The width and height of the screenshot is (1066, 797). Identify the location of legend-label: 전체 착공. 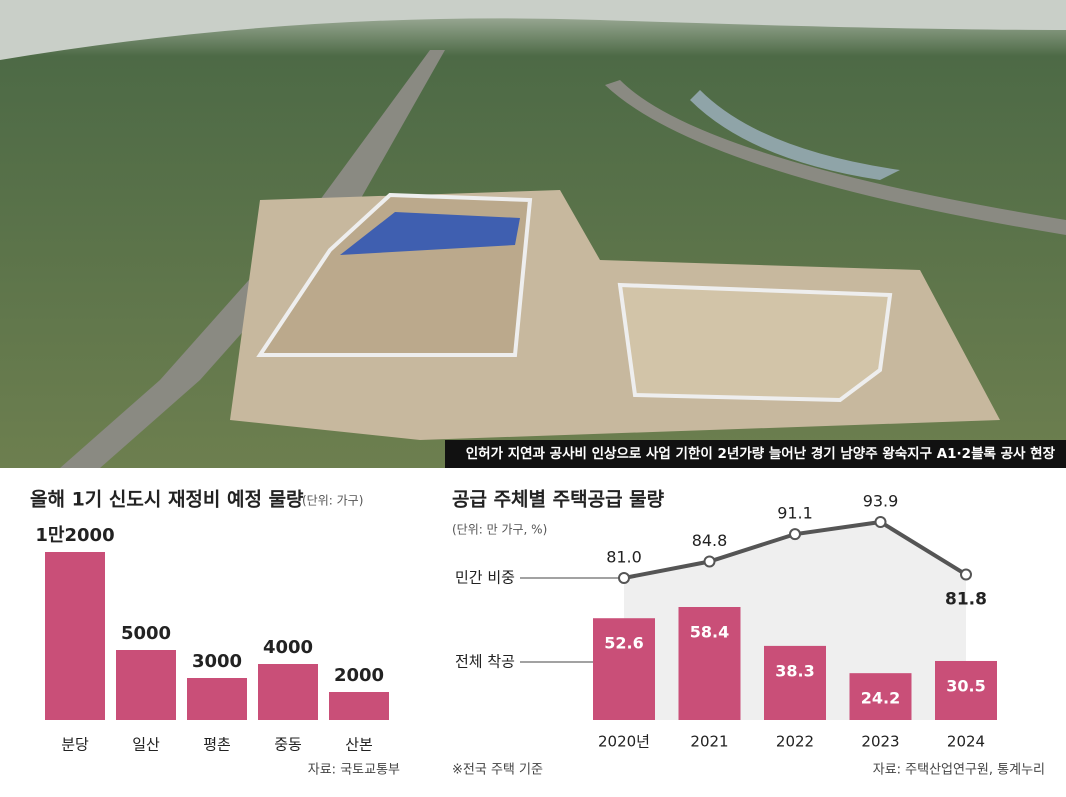
(485, 662).